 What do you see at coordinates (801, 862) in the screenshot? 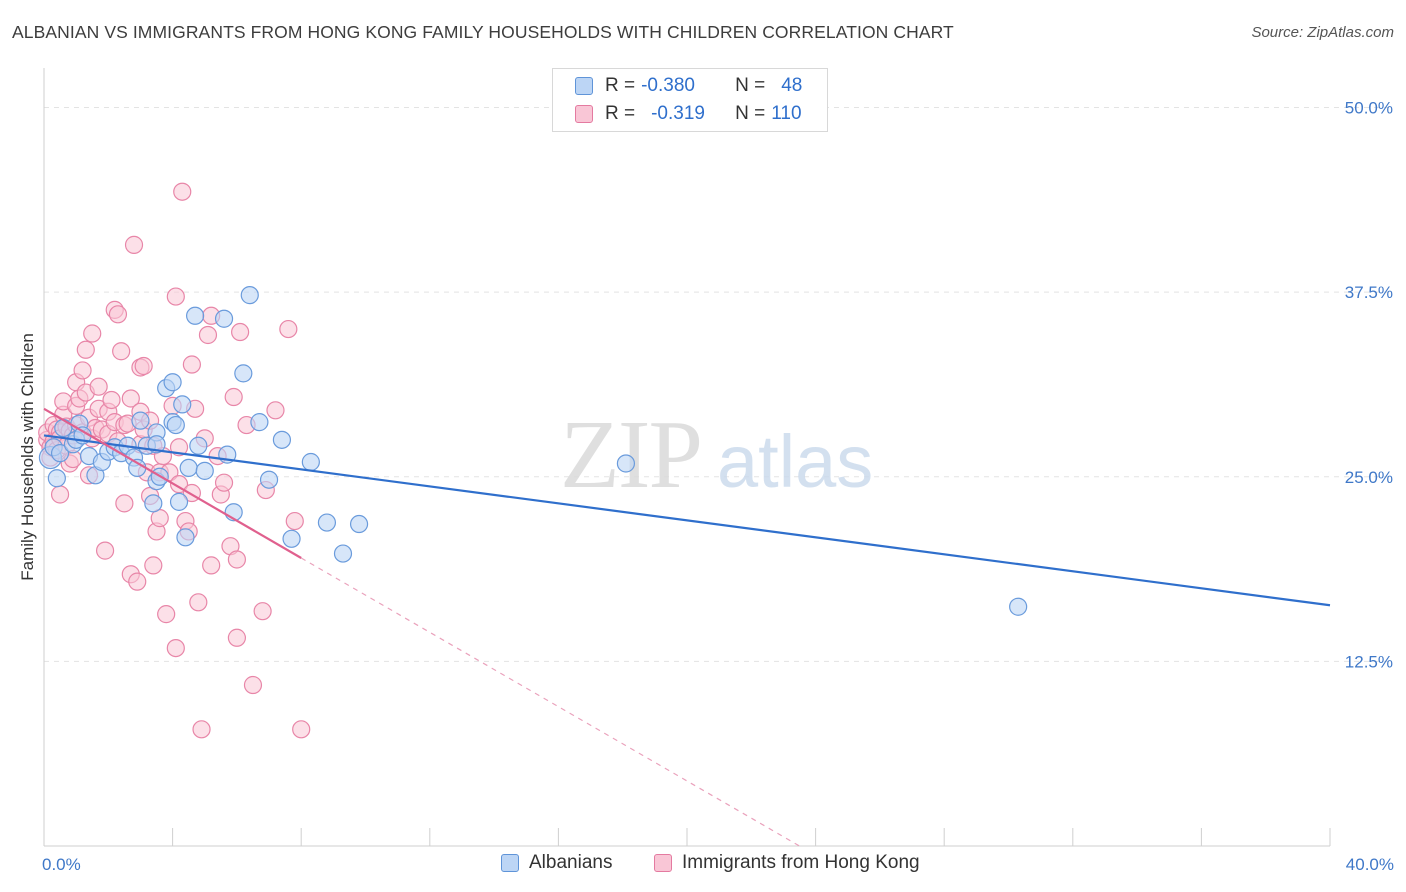
I see `bottom-legend-label-hong-kong: Immigrants from Hong Kong` at bounding box center [801, 862].